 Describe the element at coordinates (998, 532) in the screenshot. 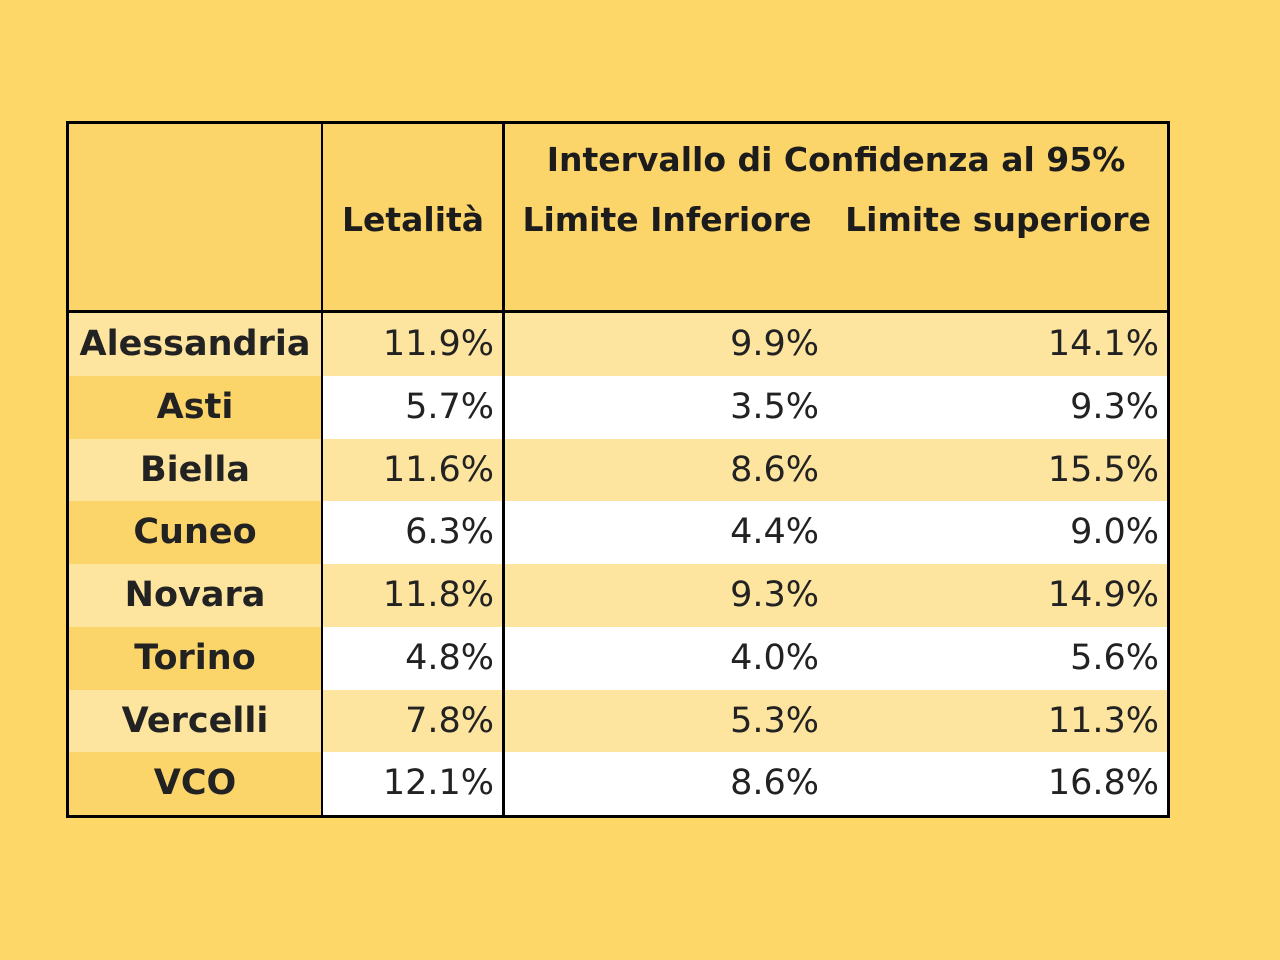

I see `row-limite-superiore: 9.0%` at that location.